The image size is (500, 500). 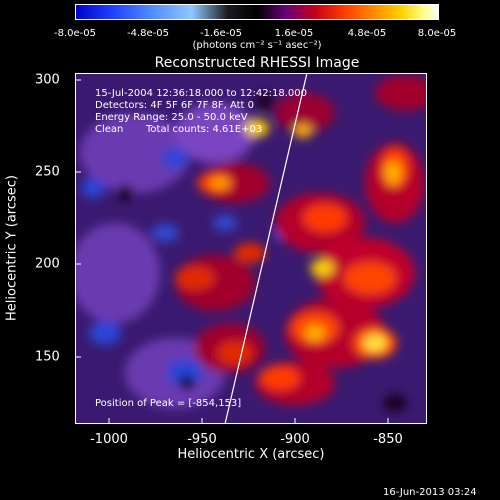 I want to click on y-tick-label: 250, so click(x=47, y=172).